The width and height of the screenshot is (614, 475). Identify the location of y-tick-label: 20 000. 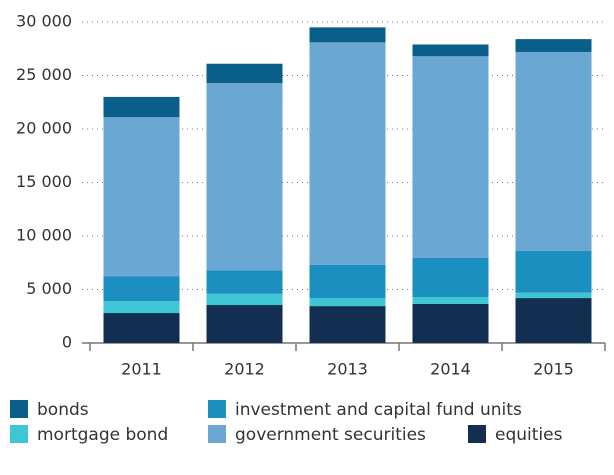
(44, 128).